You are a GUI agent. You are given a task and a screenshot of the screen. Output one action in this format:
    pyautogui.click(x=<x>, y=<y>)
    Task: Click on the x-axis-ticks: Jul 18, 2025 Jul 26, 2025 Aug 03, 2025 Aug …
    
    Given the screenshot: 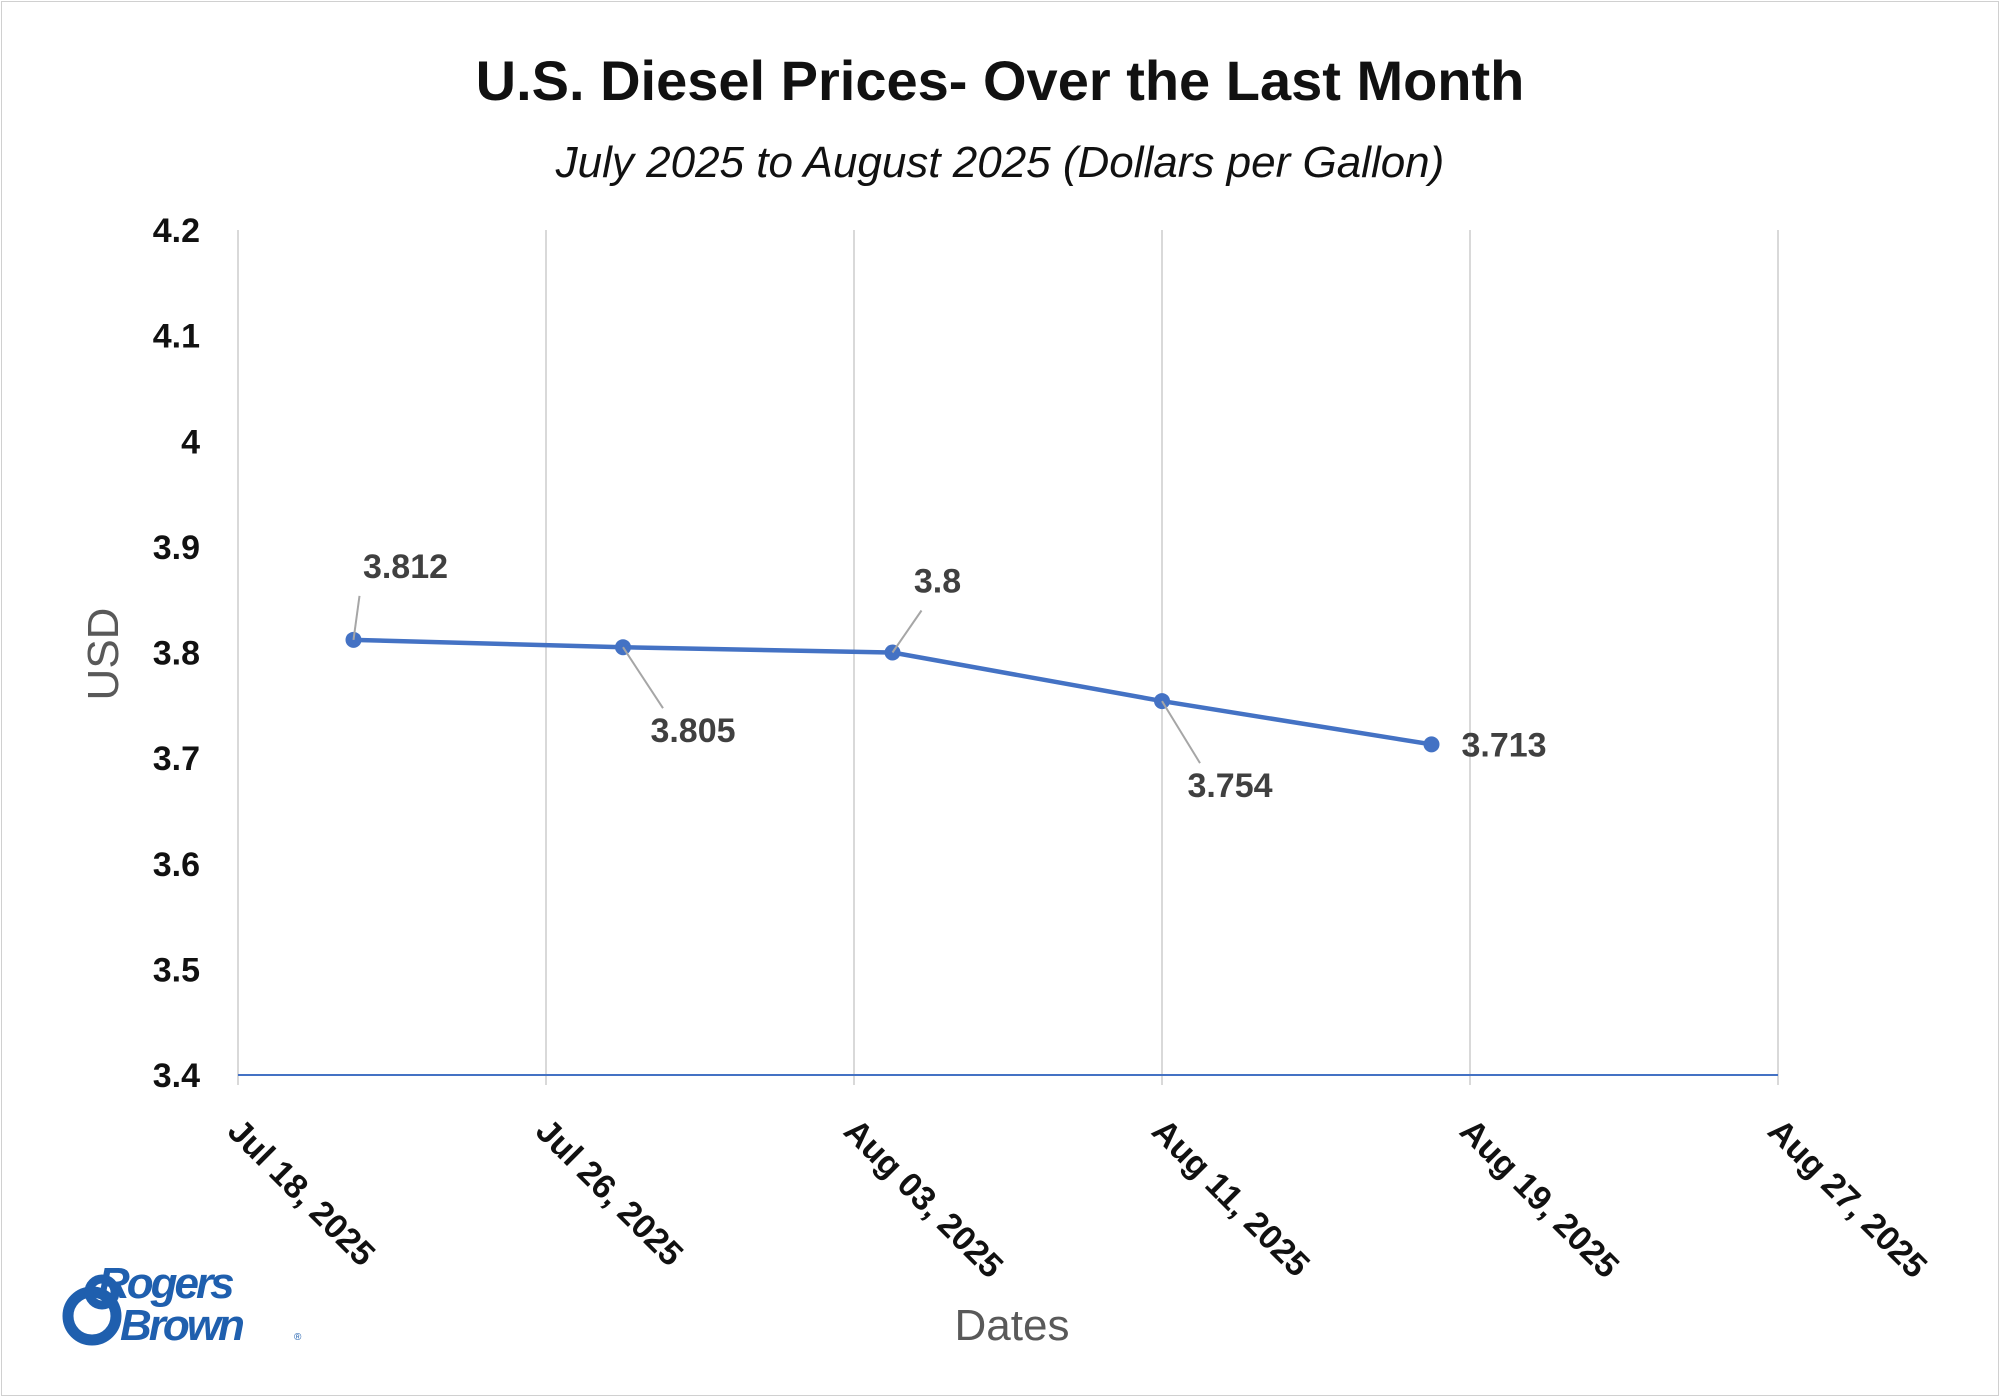 What is the action you would take?
    pyautogui.click(x=1077, y=1199)
    